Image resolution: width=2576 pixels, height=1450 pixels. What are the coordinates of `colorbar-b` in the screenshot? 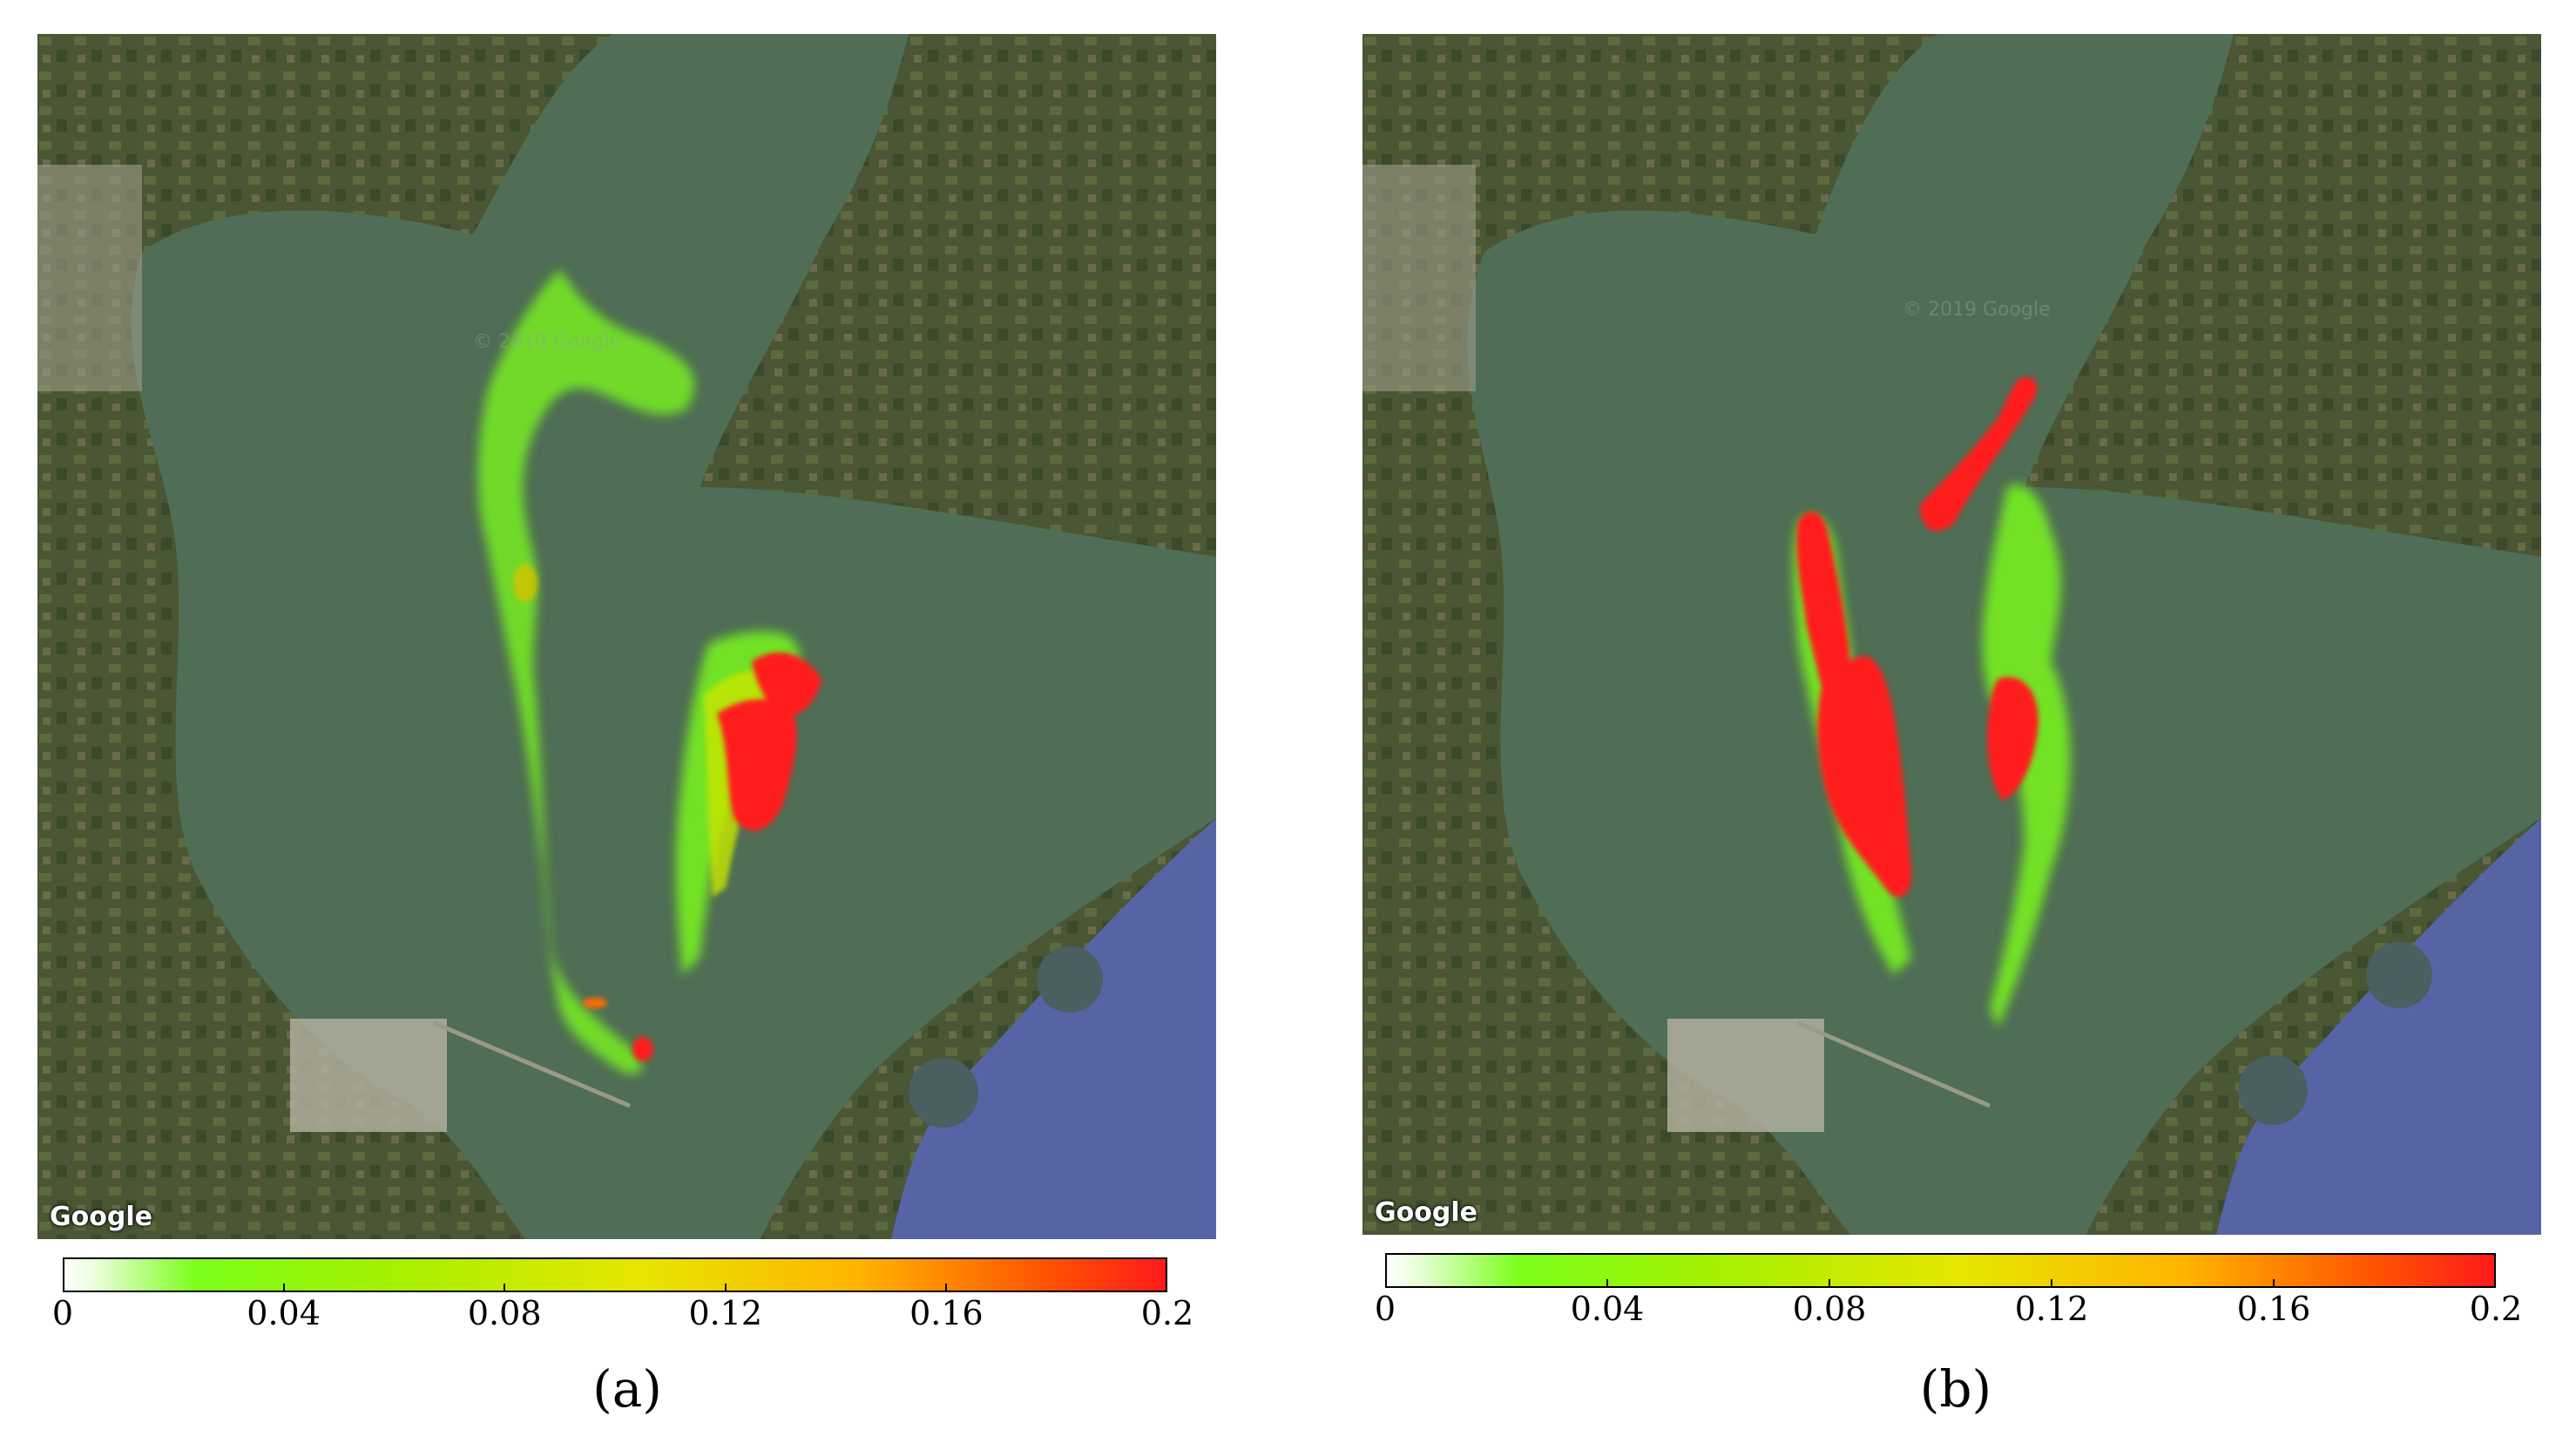 It's located at (1940, 1270).